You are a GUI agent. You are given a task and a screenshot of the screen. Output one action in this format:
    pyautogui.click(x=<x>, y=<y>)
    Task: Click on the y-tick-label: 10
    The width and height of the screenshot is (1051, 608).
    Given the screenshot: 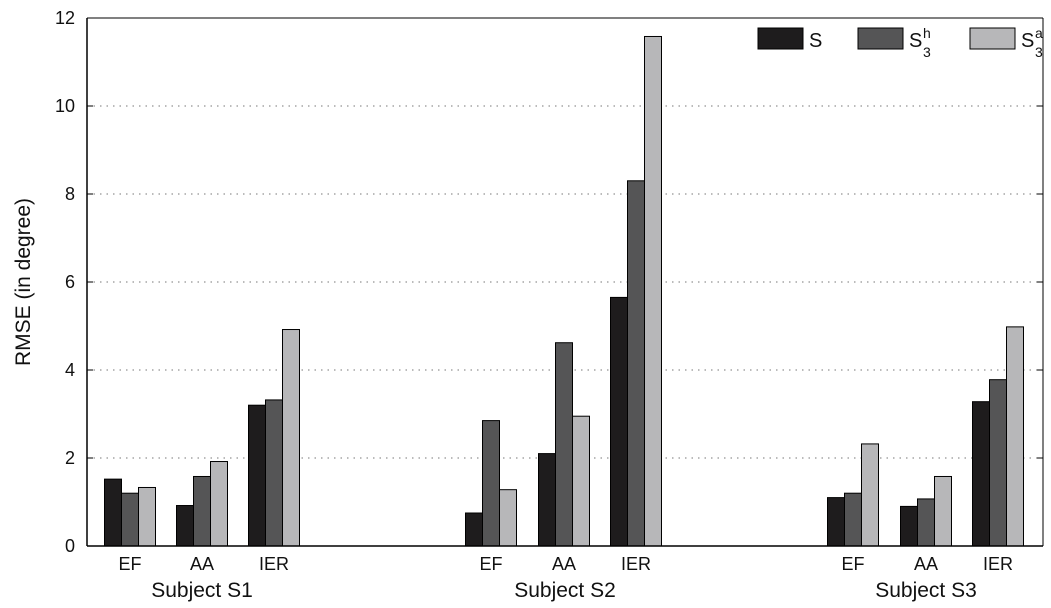 What is the action you would take?
    pyautogui.click(x=65, y=106)
    